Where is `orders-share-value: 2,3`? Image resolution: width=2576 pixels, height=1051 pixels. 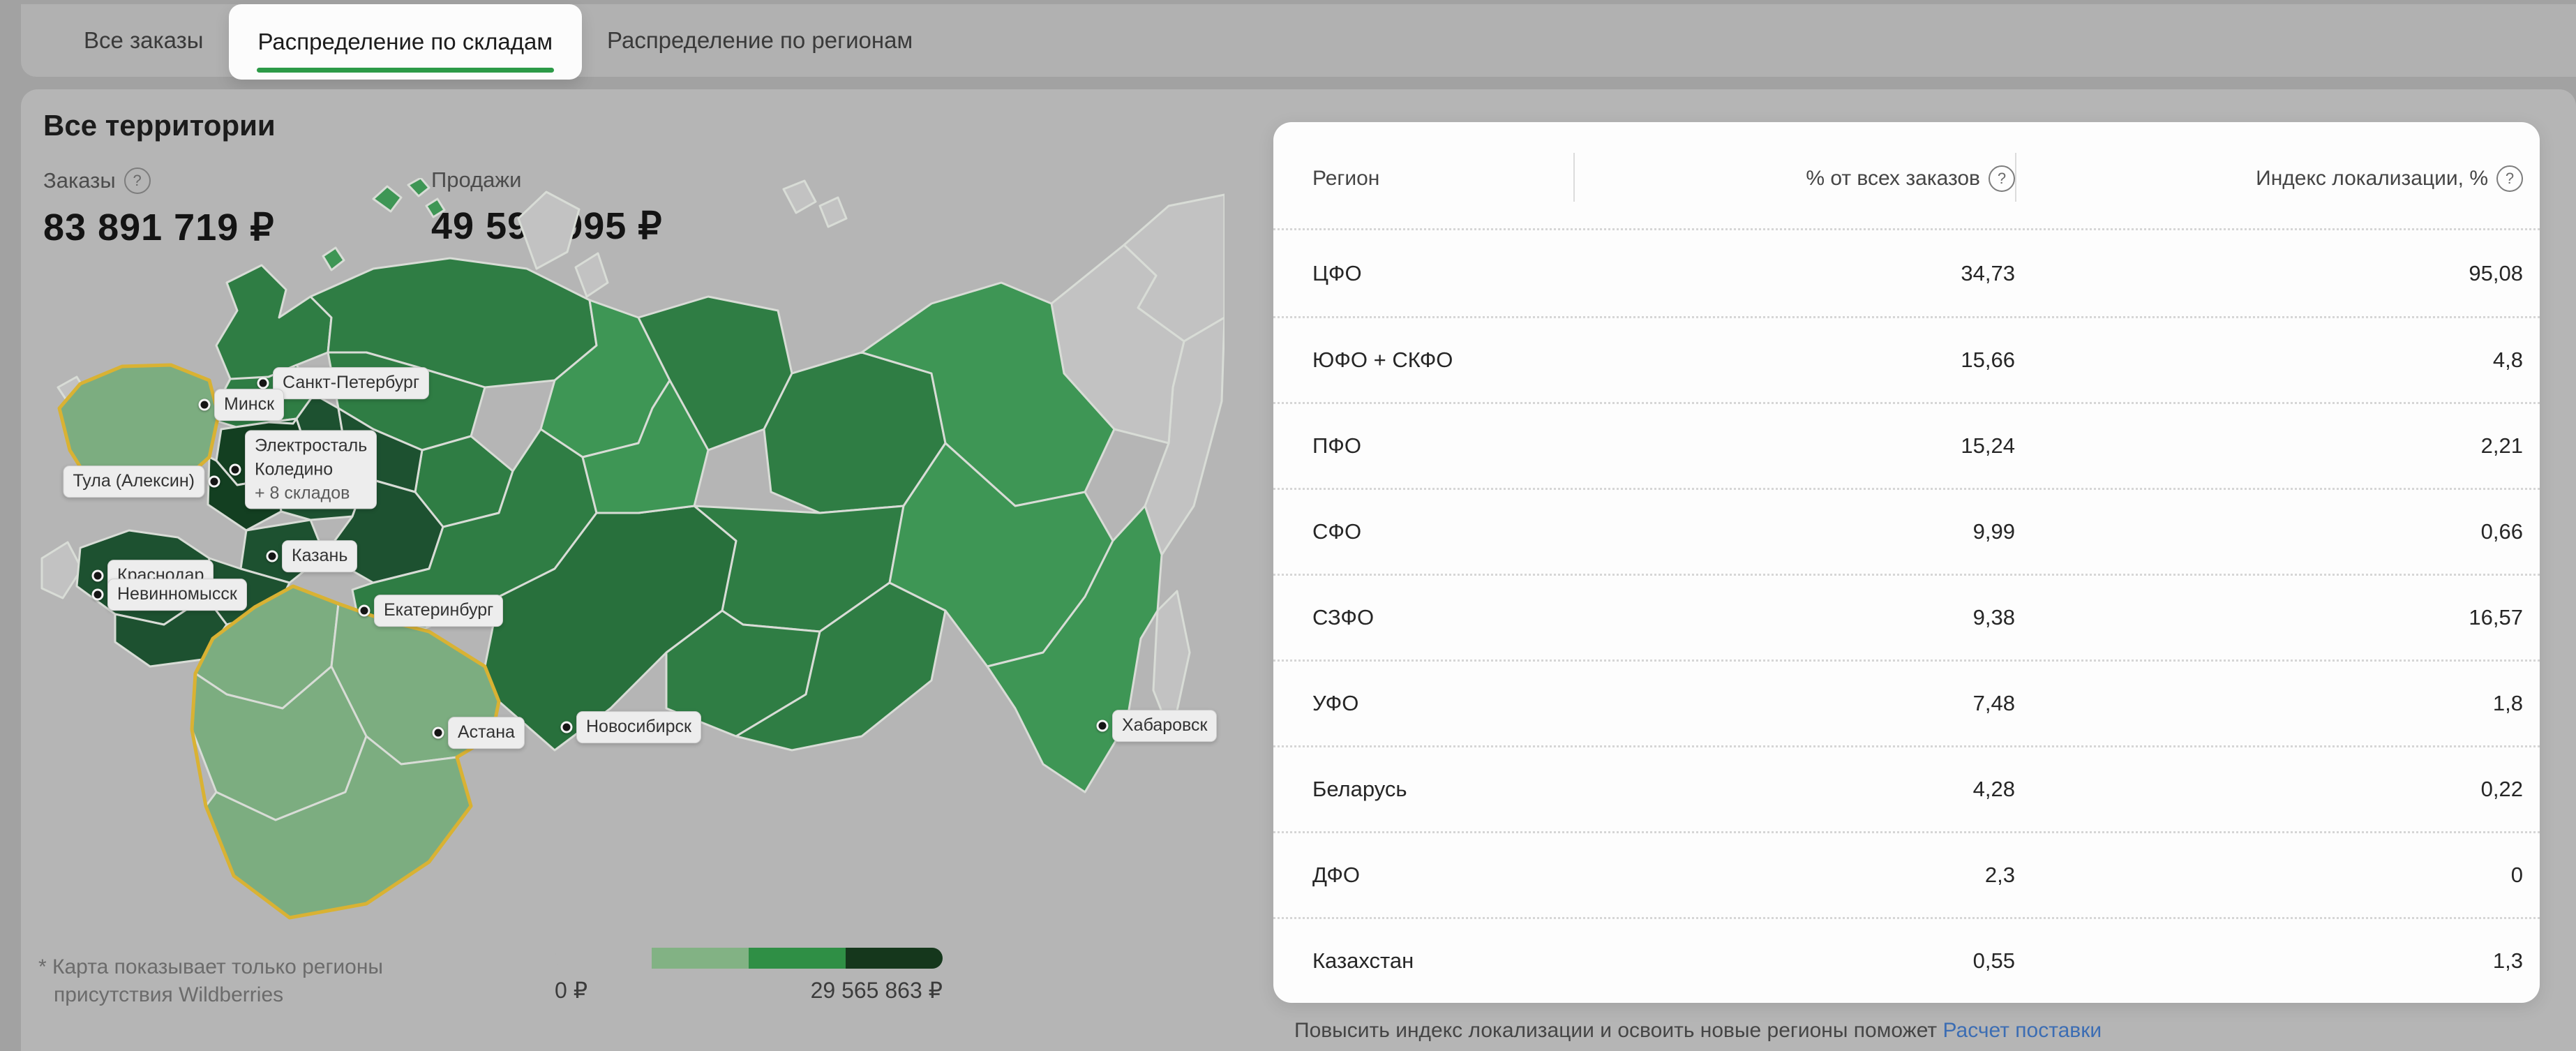
orders-share-value: 2,3 is located at coordinates (1999, 875).